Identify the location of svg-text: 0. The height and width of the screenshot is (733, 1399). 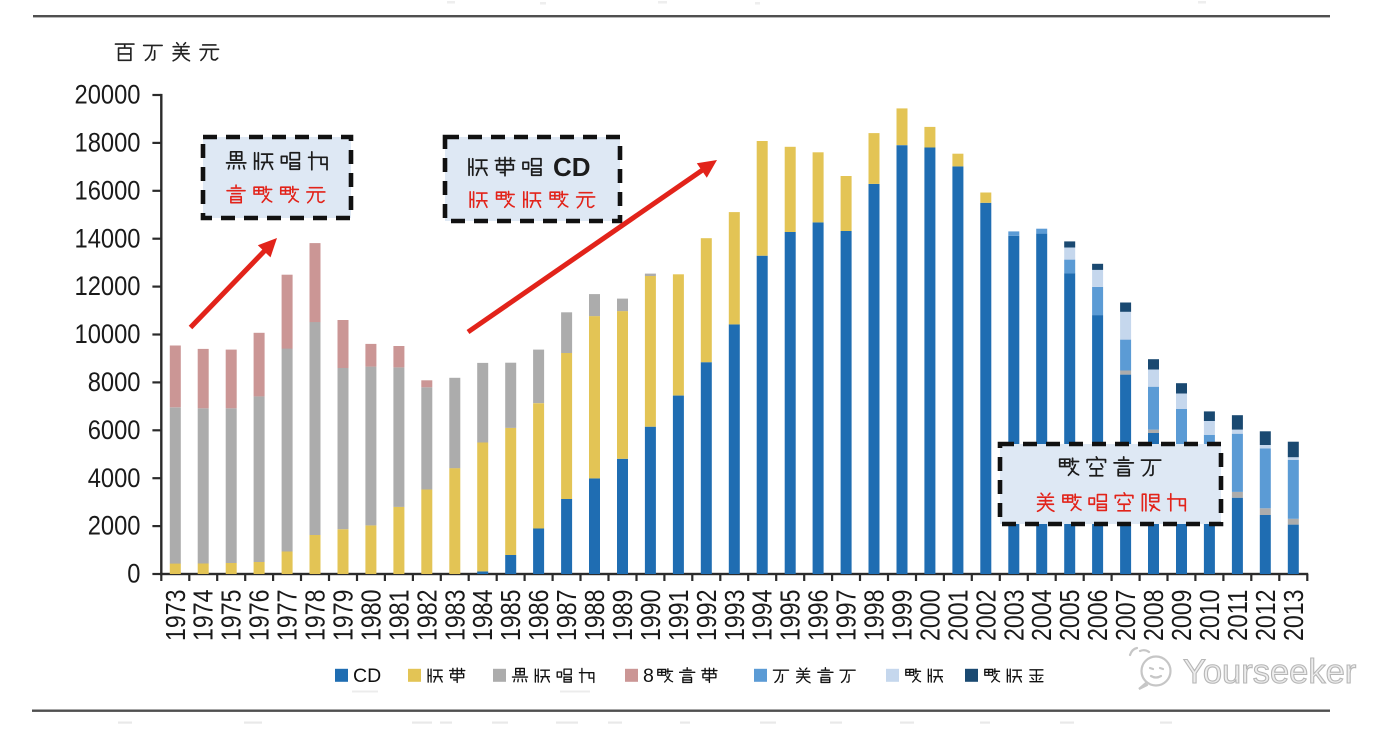
(133, 574).